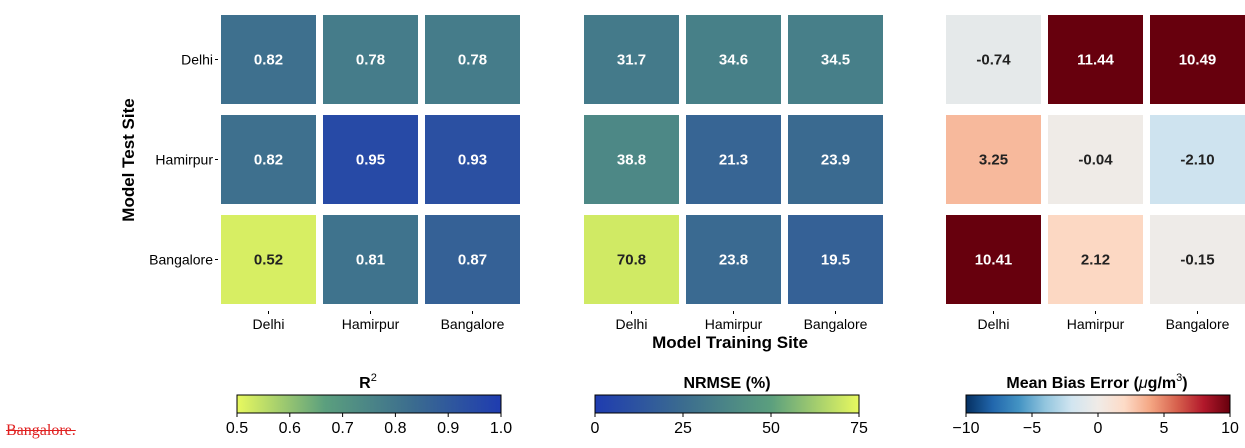  I want to click on cell-value-label: 0.95, so click(370, 160).